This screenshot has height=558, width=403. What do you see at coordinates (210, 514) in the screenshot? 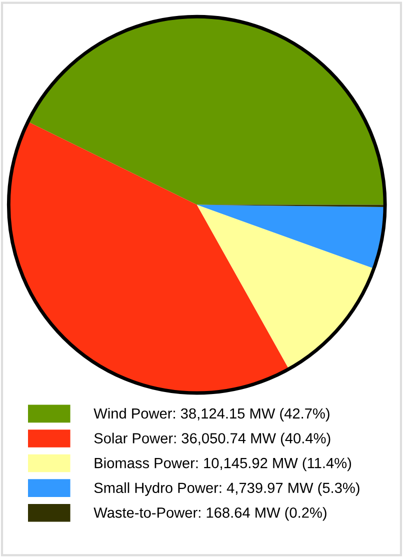
I see `legend-label: Waste-to-Power: 168.64 MW (0.2%)` at bounding box center [210, 514].